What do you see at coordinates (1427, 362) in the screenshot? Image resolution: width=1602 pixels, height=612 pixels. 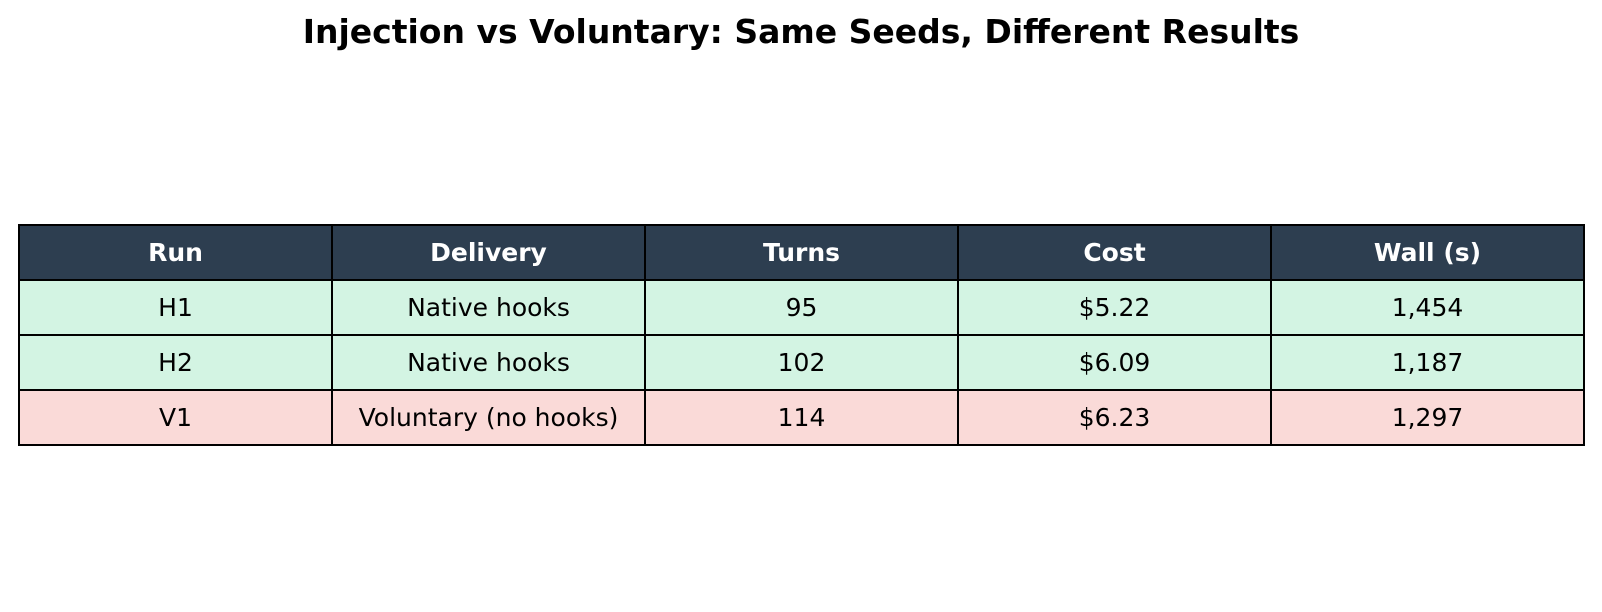 I see `cell-wall: 1,187` at bounding box center [1427, 362].